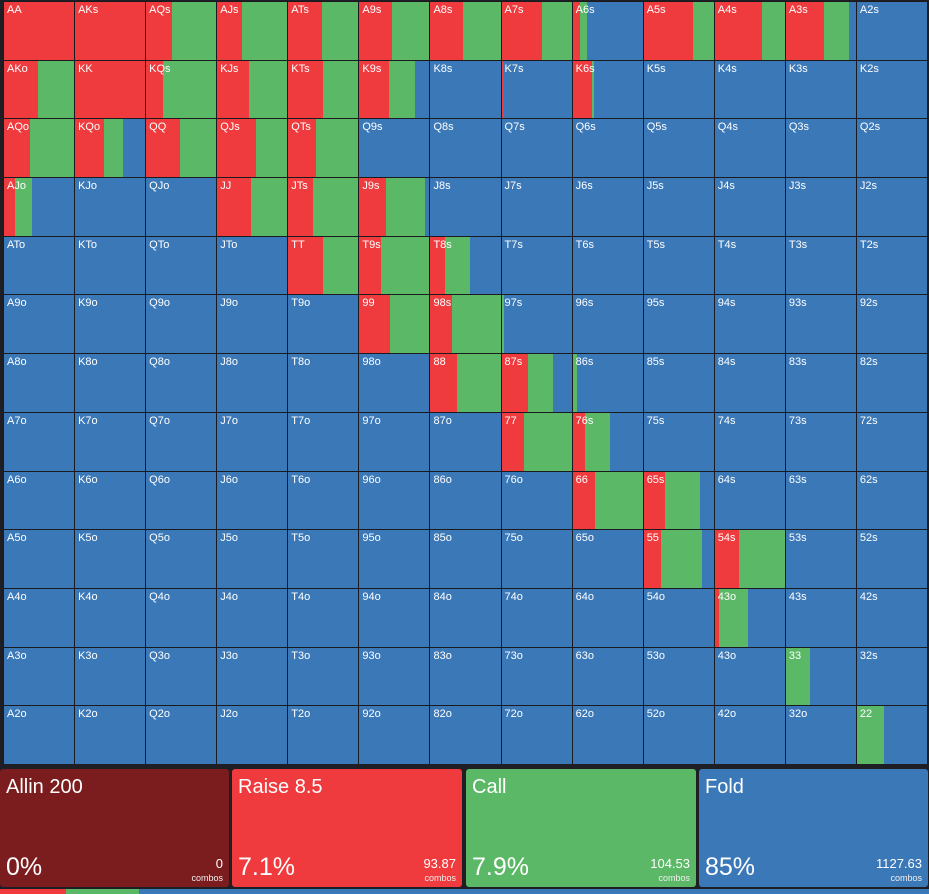 This screenshot has height=894, width=929. I want to click on hand-cell-43s: 43s, so click(820, 617).